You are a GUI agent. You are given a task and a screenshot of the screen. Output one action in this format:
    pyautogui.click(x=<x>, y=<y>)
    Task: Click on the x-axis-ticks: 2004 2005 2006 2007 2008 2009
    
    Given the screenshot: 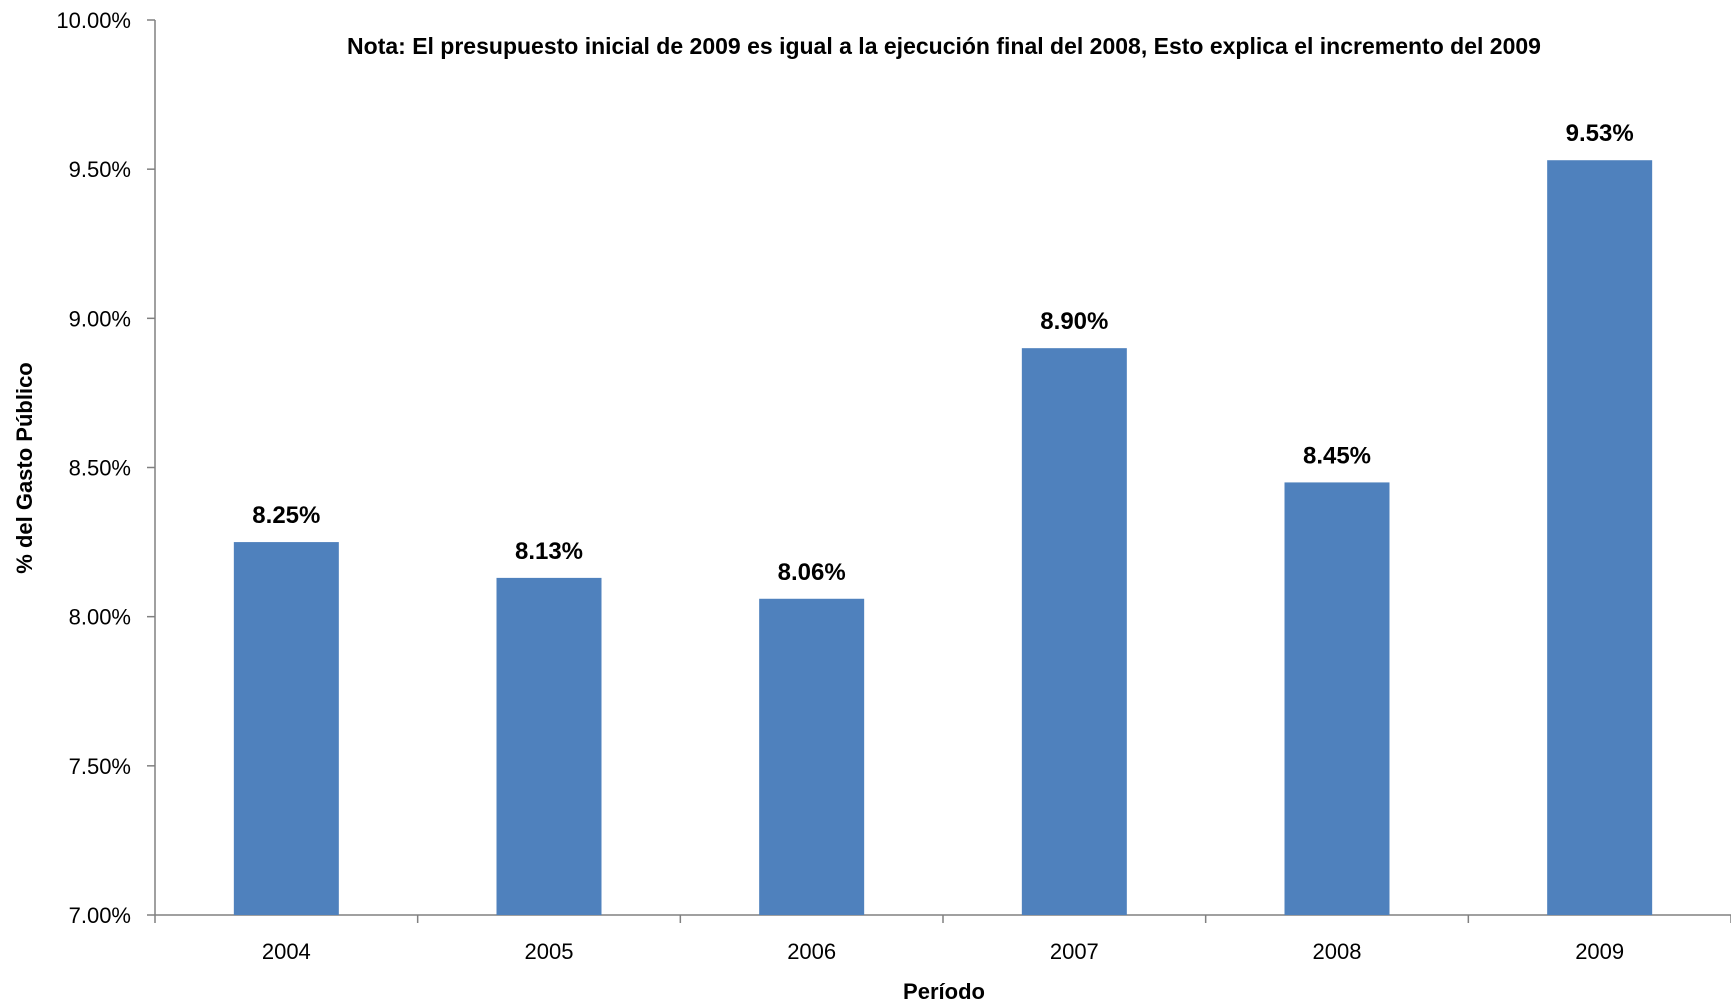 What is the action you would take?
    pyautogui.click(x=942, y=939)
    